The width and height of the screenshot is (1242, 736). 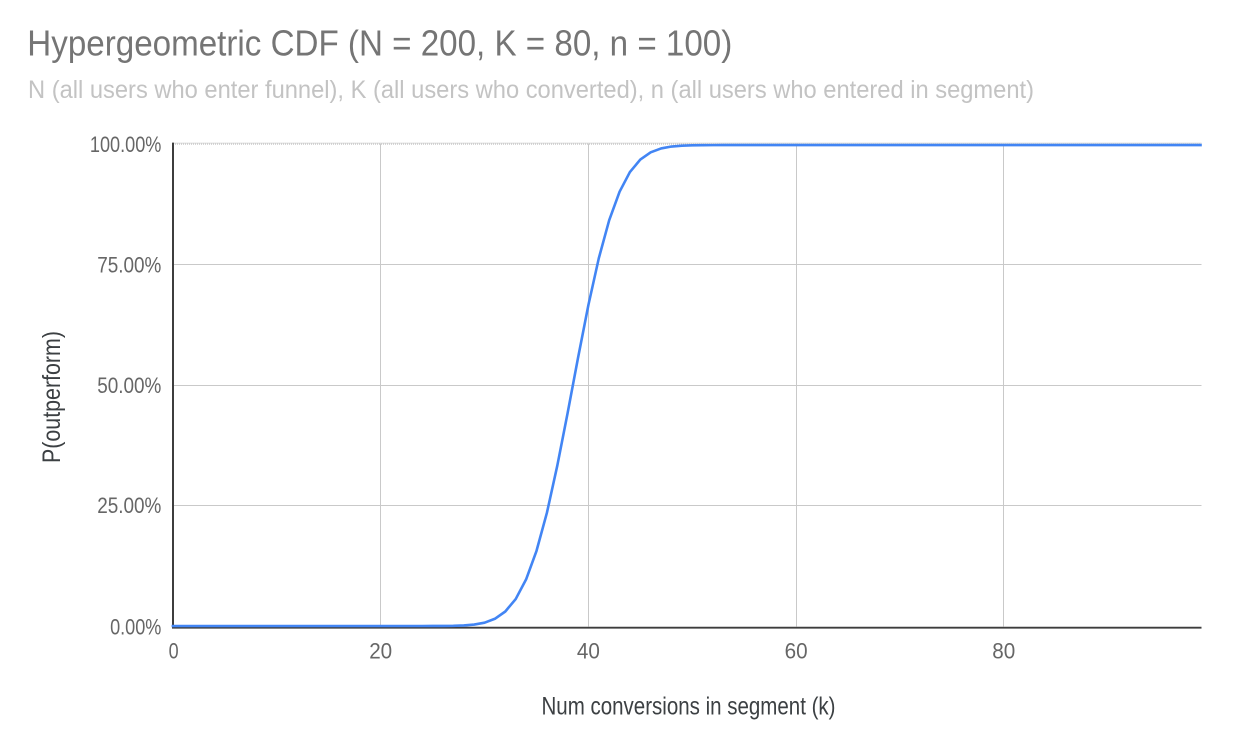 I want to click on svg-text: 60, so click(x=796, y=650).